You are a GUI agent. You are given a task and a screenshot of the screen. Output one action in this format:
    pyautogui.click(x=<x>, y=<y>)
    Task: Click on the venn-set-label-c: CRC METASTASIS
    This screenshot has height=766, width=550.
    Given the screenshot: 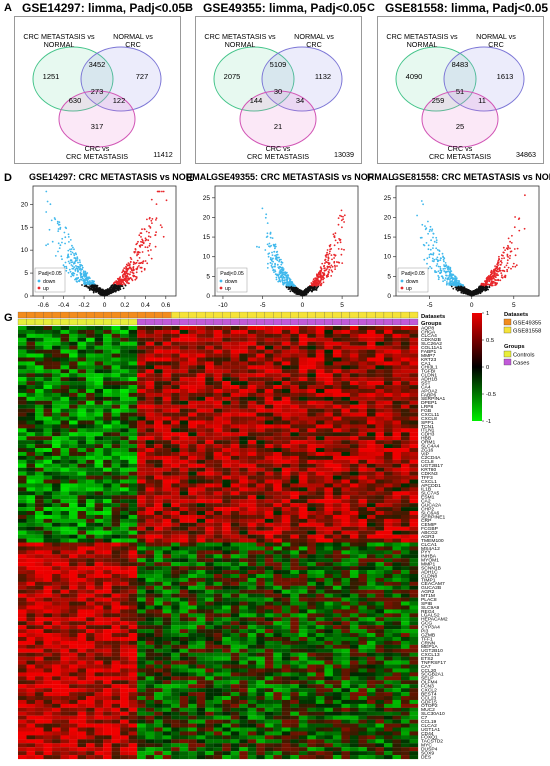 What is the action you would take?
    pyautogui.click(x=460, y=156)
    